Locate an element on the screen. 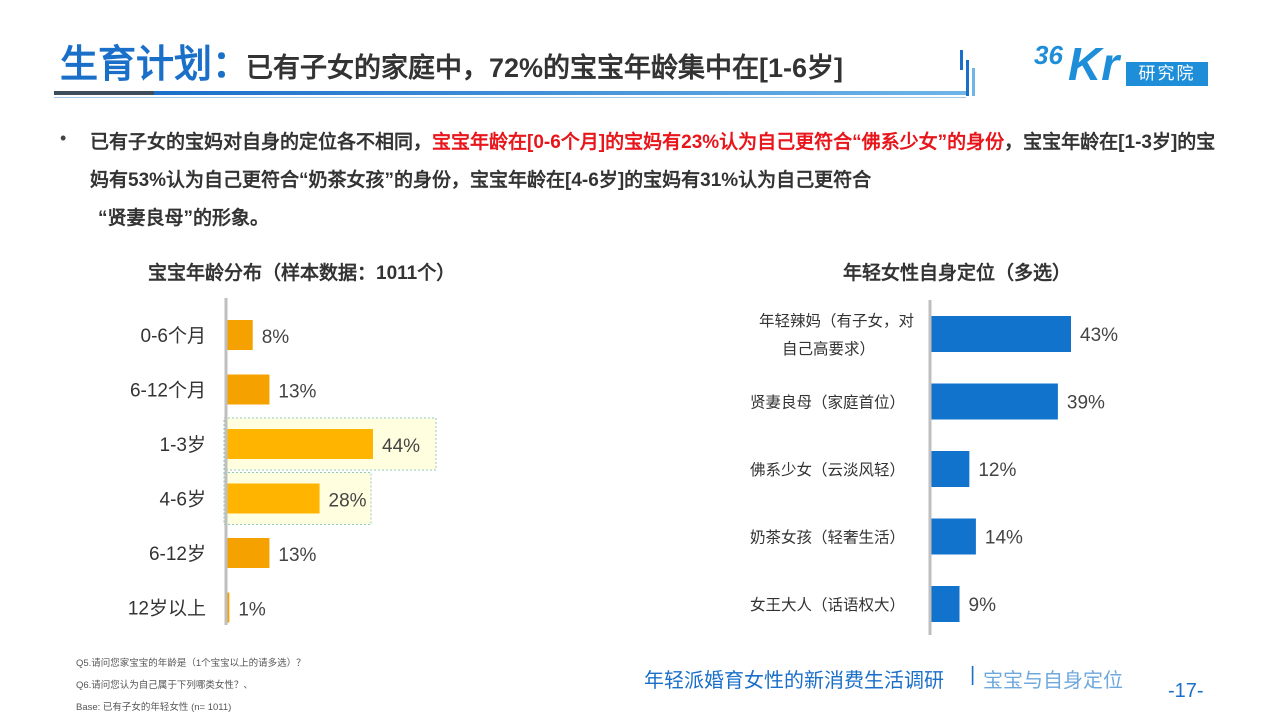 This screenshot has width=1280, height=720. summary-text-1: 已有子女的宝妈对自身的定位各不相同， is located at coordinates (261, 142).